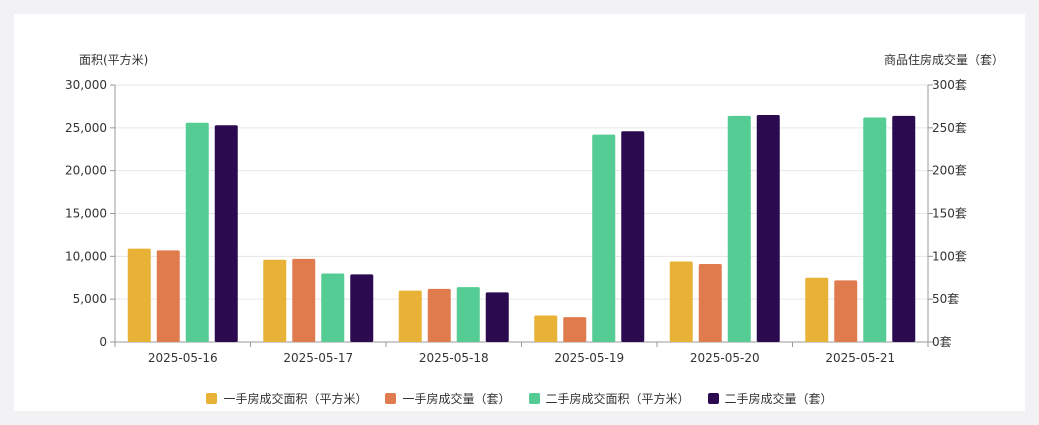 Image resolution: width=1039 pixels, height=425 pixels. What do you see at coordinates (778, 399) in the screenshot?
I see `legend-label: 二手房成交量（套）` at bounding box center [778, 399].